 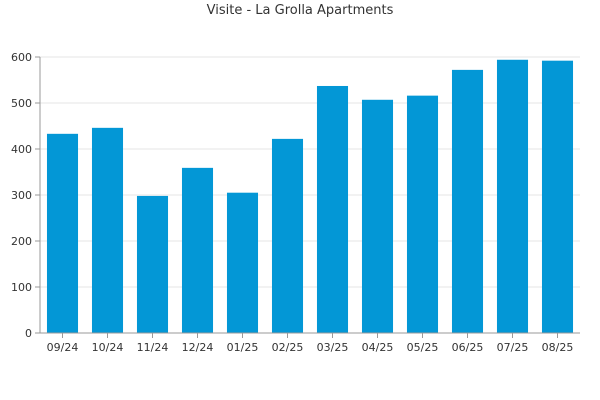 I want to click on y-tick-label: 500, so click(x=21, y=103).